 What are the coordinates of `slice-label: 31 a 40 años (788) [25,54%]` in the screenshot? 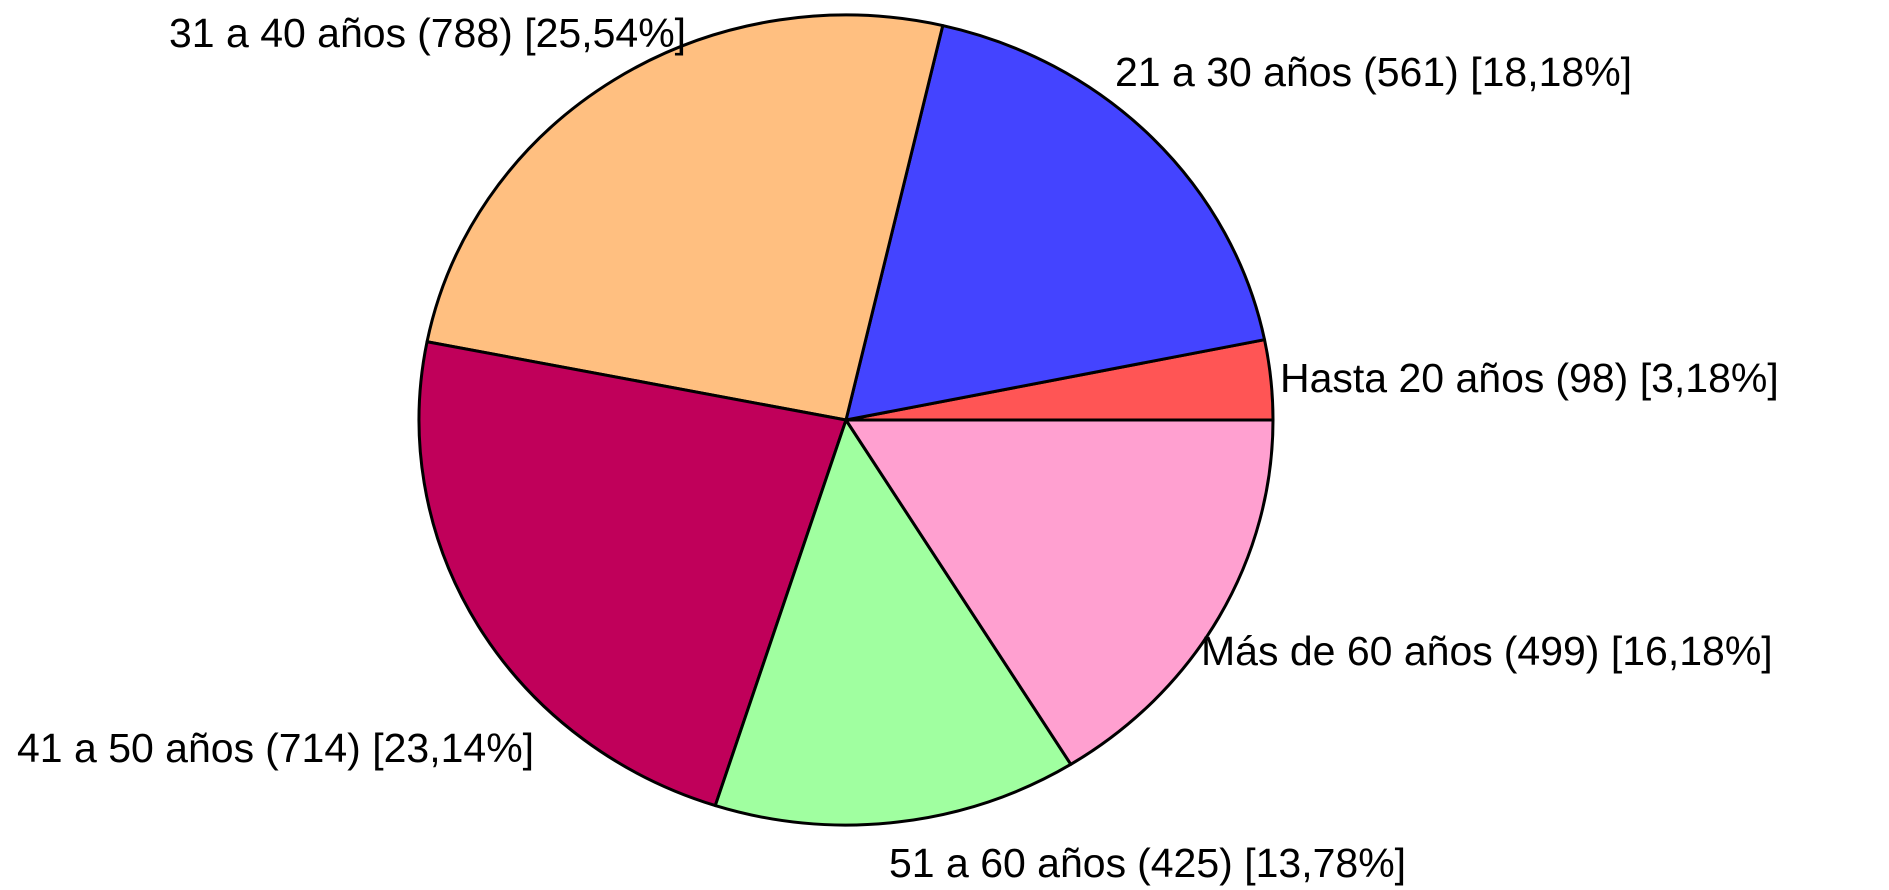 It's located at (427, 33).